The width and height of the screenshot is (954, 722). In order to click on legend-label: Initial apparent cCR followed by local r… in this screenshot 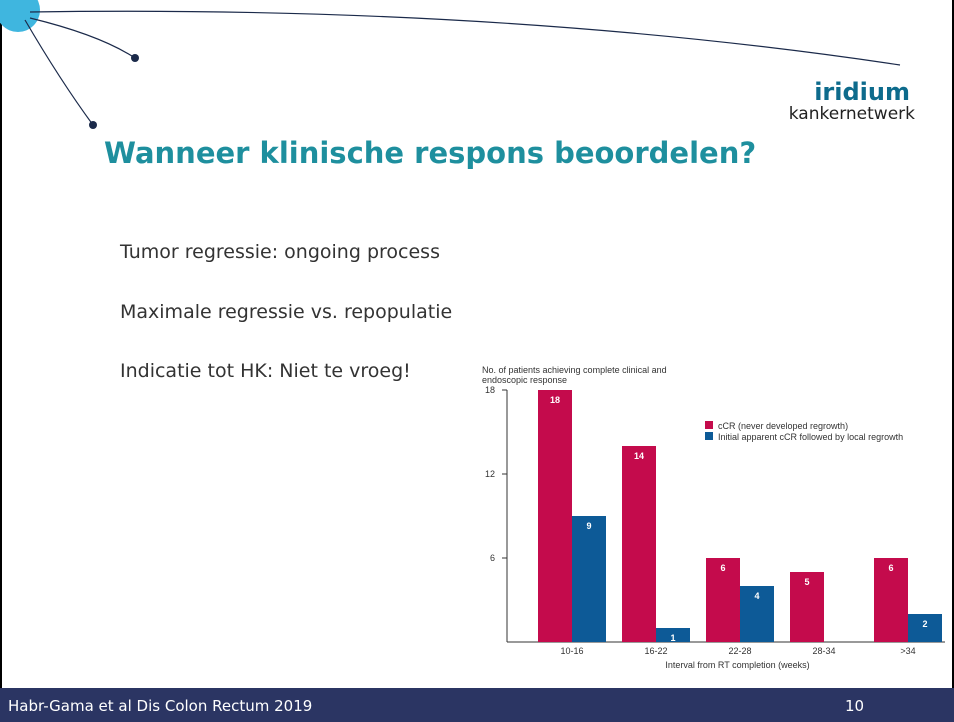, I will do `click(810, 437)`.